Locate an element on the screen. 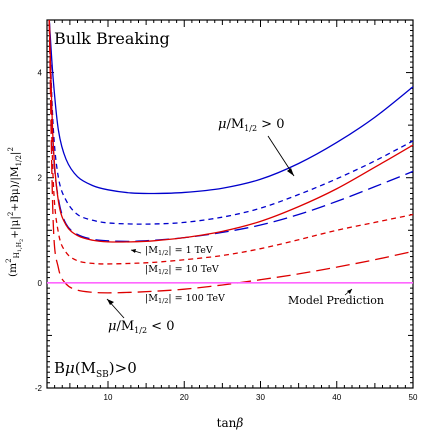  chart-title: Bulk Breaking is located at coordinates (112, 38).